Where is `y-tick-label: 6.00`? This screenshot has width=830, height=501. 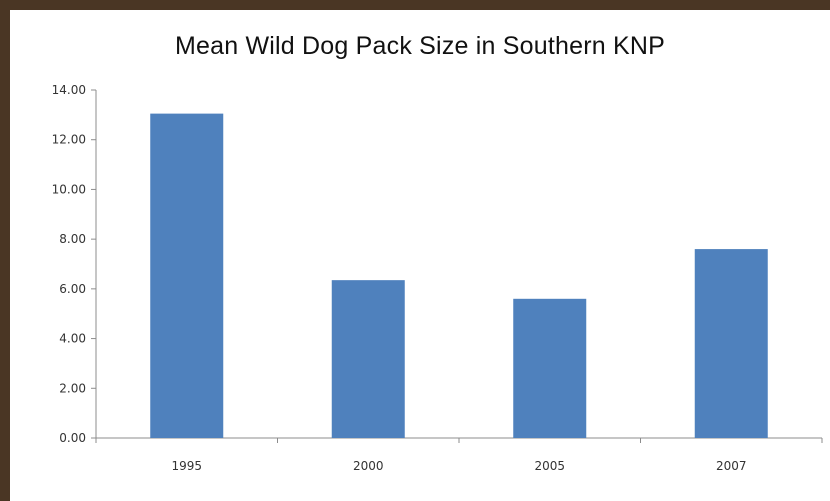 y-tick-label: 6.00 is located at coordinates (72, 289).